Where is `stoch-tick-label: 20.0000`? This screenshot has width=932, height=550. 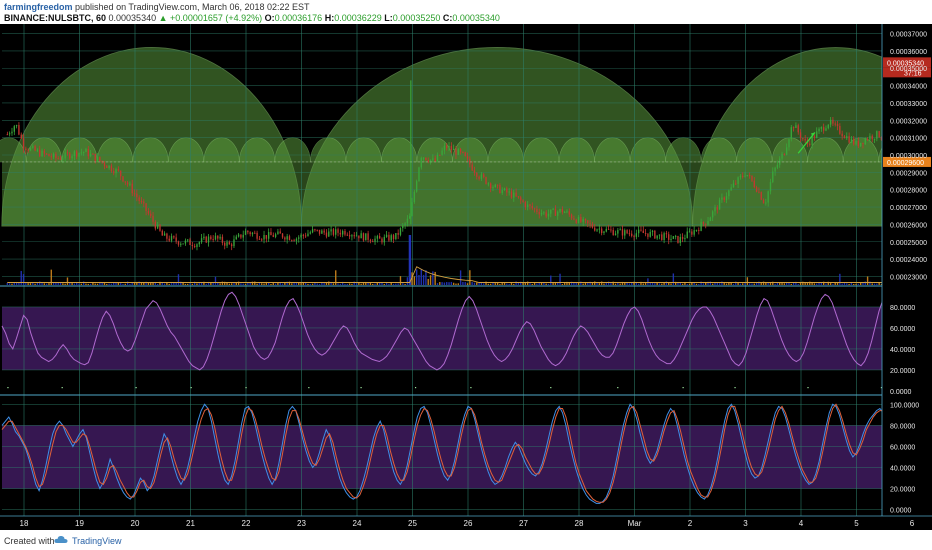
stoch-tick-label: 20.0000 is located at coordinates (902, 371).